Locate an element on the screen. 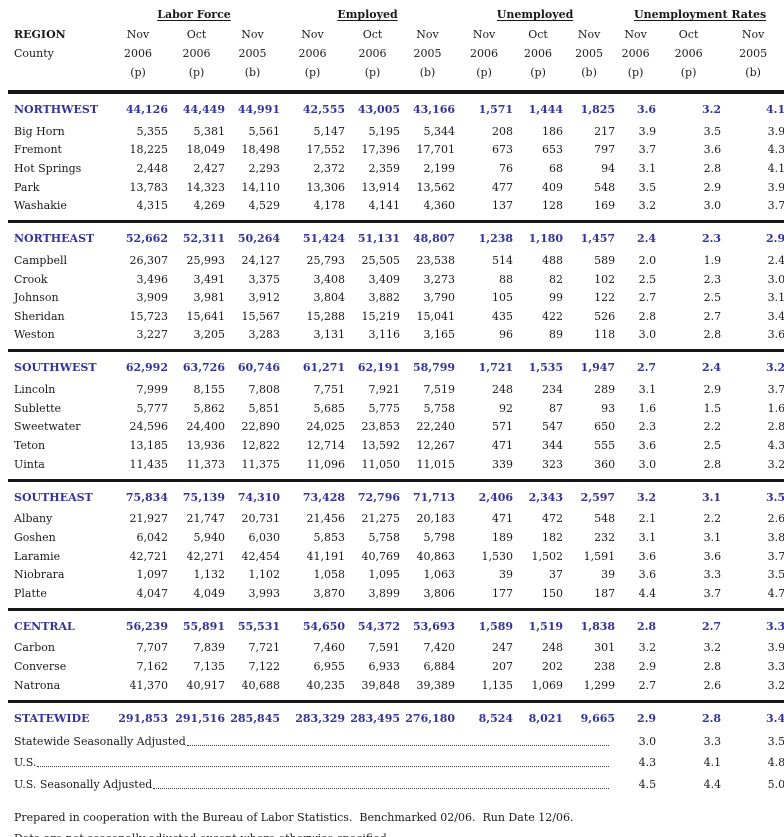 The width and height of the screenshot is (784, 837). statewide-value: 283,495 is located at coordinates (373, 715).